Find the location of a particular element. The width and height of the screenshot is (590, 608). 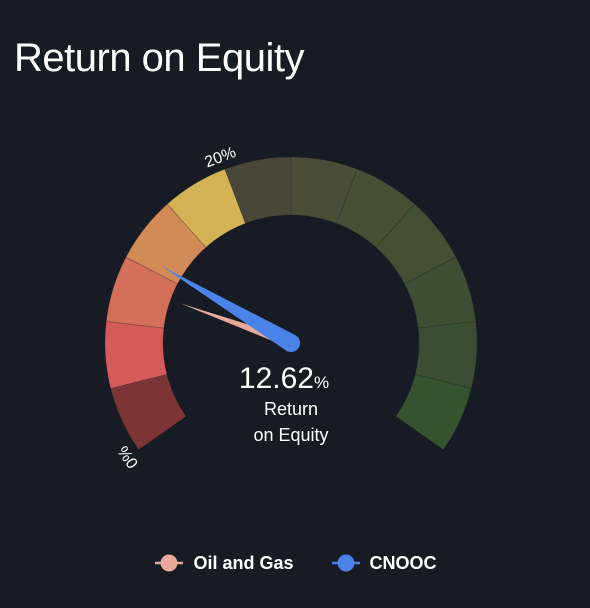

center-value-text: 12.62% is located at coordinates (284, 378).